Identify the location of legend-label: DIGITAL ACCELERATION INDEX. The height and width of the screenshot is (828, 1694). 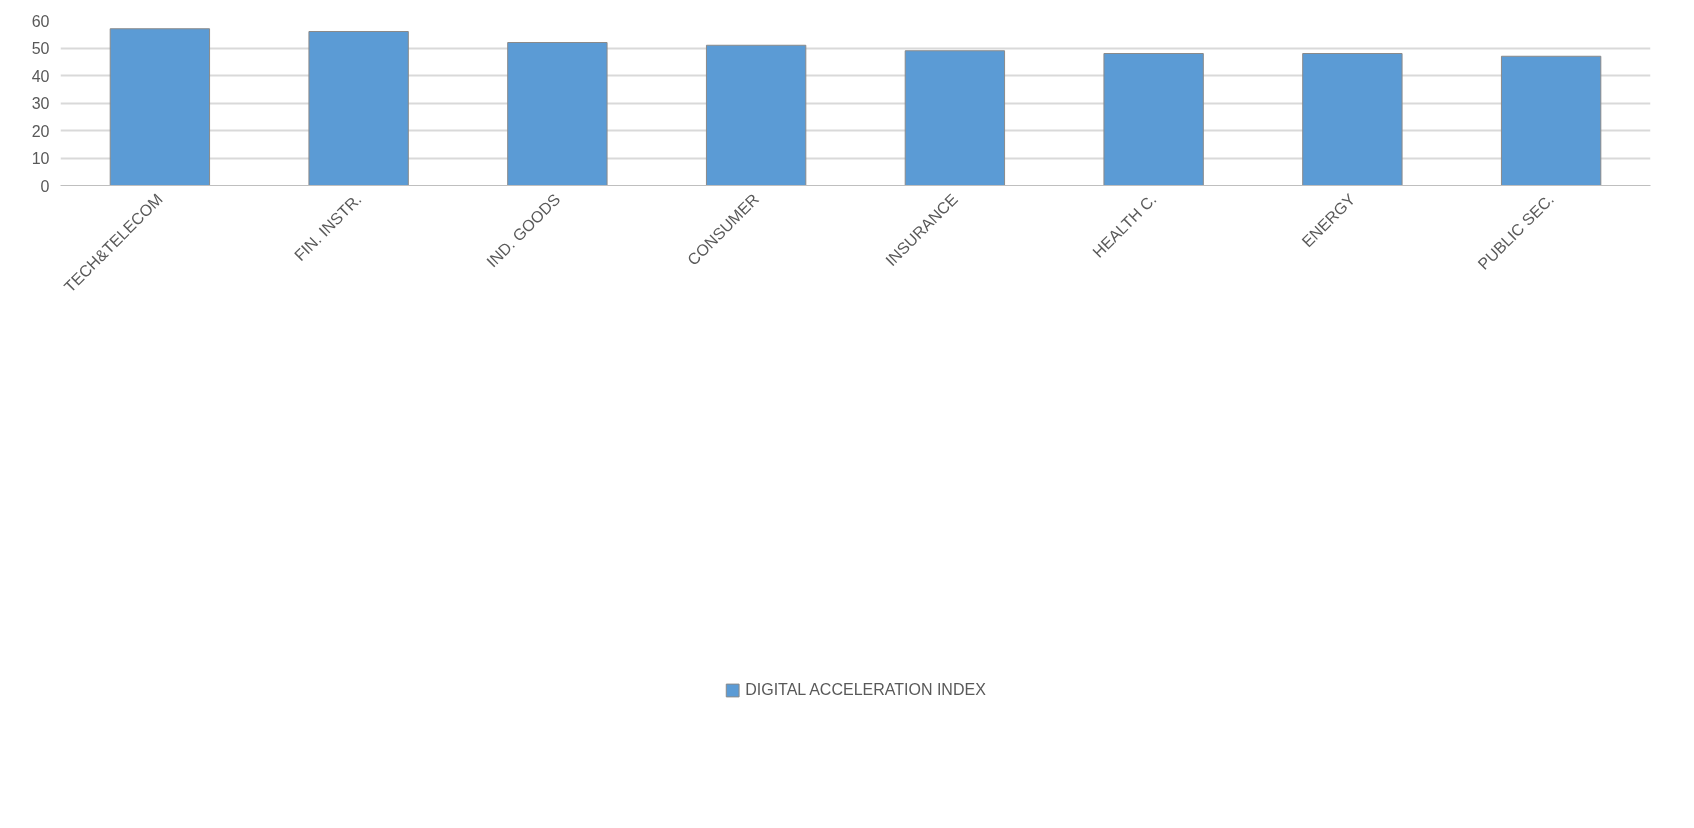
(865, 689).